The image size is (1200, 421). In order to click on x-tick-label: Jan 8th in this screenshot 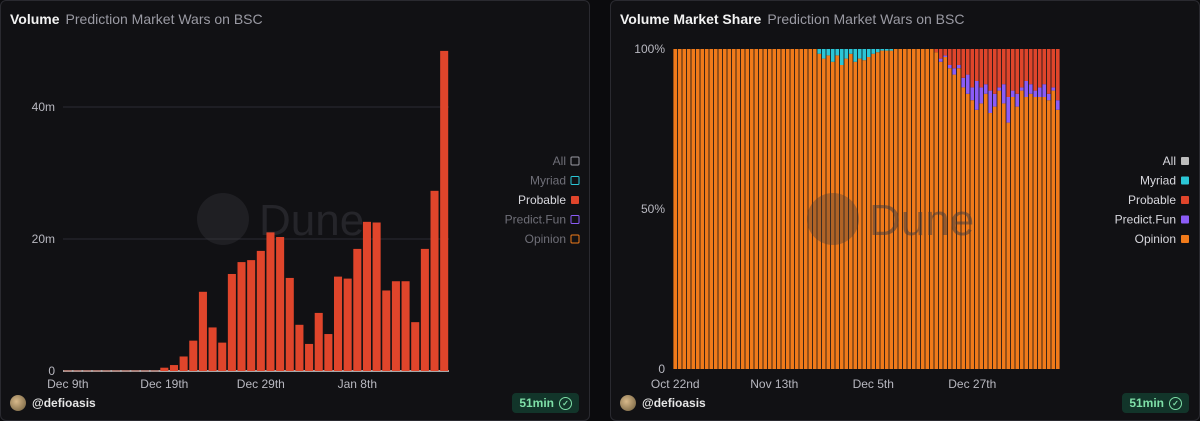, I will do `click(357, 384)`.